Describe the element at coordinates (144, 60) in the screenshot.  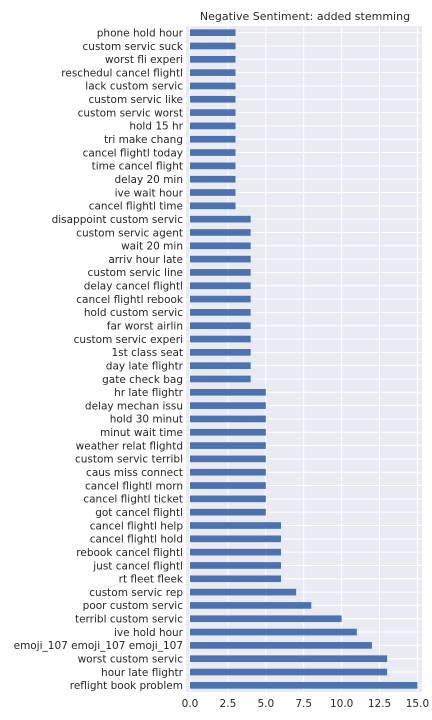
I see `y-tick-label: worst fli experi` at that location.